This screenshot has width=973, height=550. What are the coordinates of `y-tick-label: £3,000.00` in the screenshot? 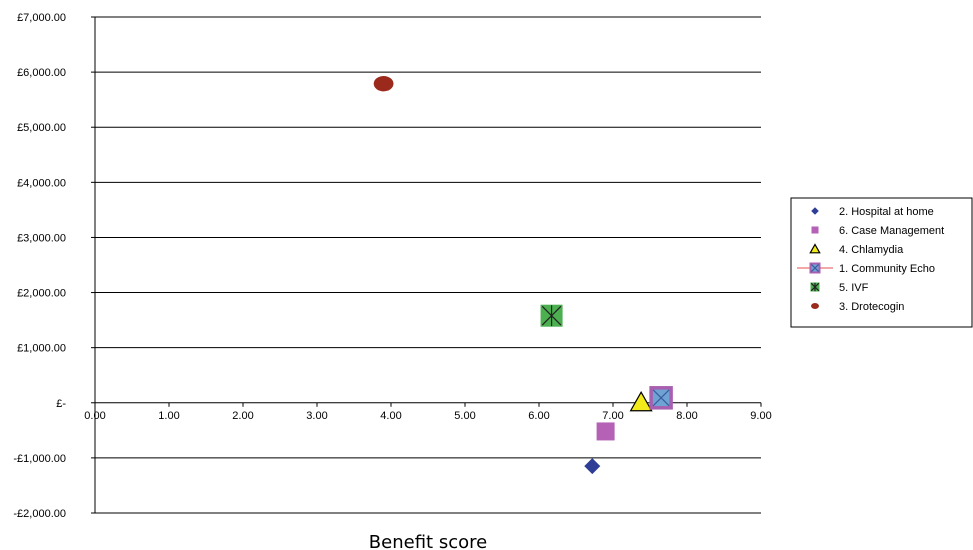 It's located at (41, 238).